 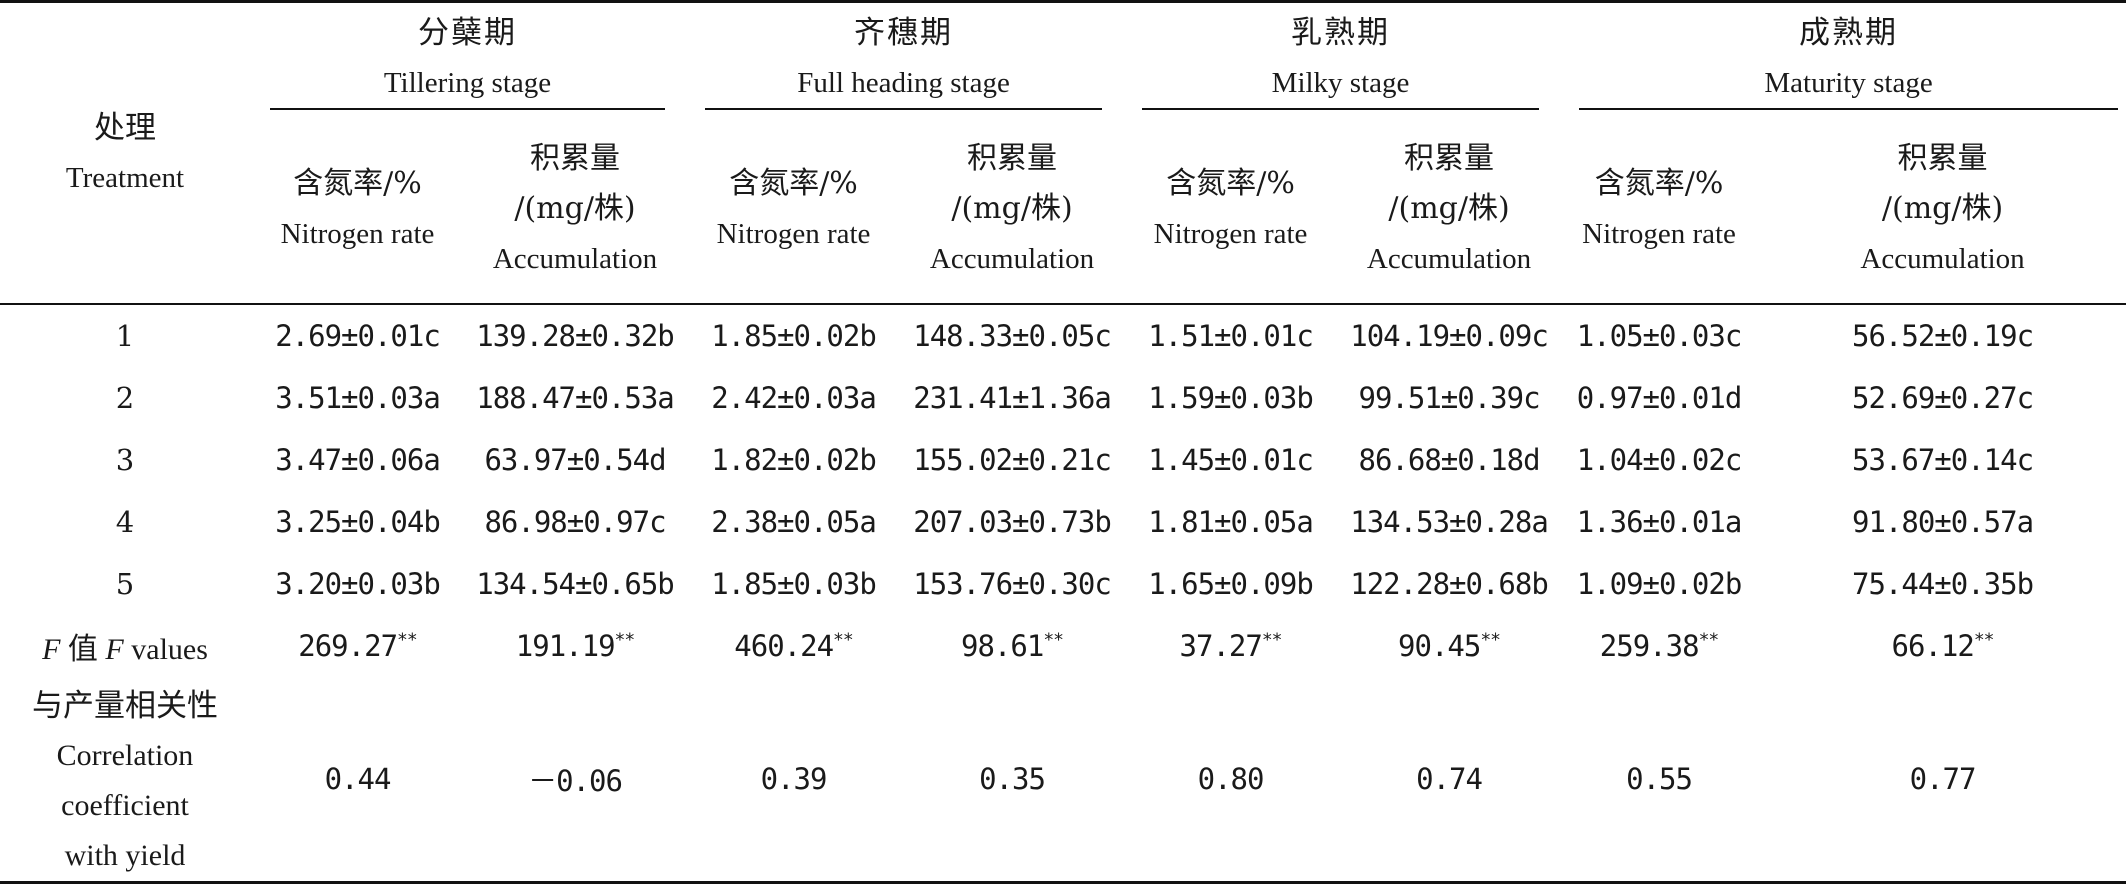 What do you see at coordinates (1449, 460) in the screenshot?
I see `data-cell: 86.68±0.18d` at bounding box center [1449, 460].